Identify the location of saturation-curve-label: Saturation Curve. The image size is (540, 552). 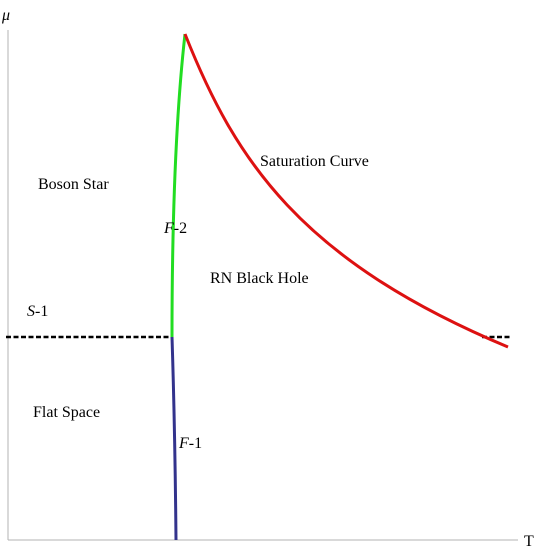
(314, 161).